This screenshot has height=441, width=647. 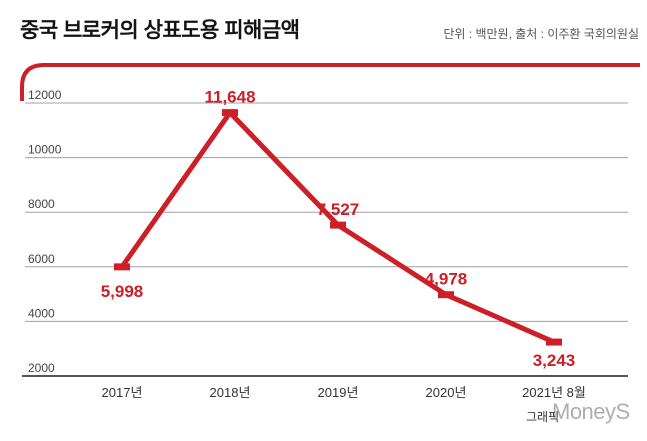 What do you see at coordinates (338, 392) in the screenshot?
I see `x-tick-label: 2019년` at bounding box center [338, 392].